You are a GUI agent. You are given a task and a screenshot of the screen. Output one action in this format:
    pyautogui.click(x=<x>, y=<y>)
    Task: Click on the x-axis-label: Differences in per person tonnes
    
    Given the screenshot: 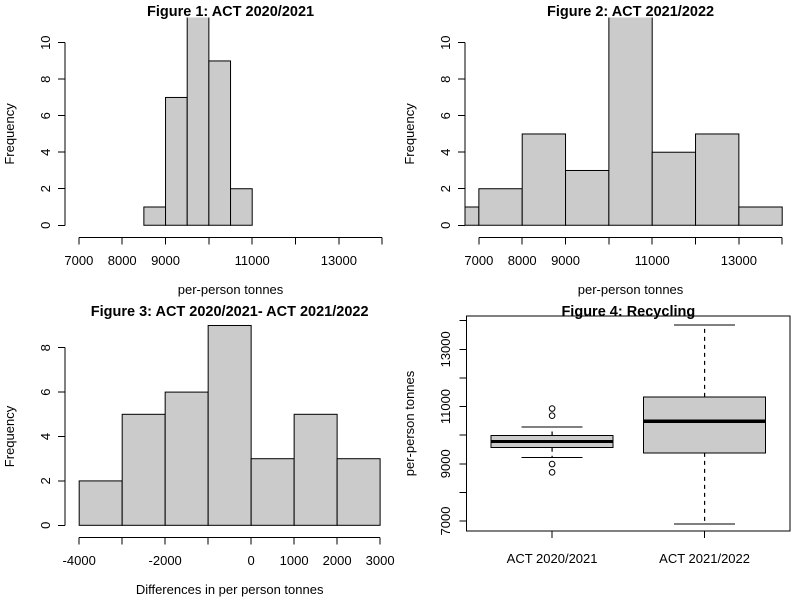 What is the action you would take?
    pyautogui.click(x=230, y=589)
    